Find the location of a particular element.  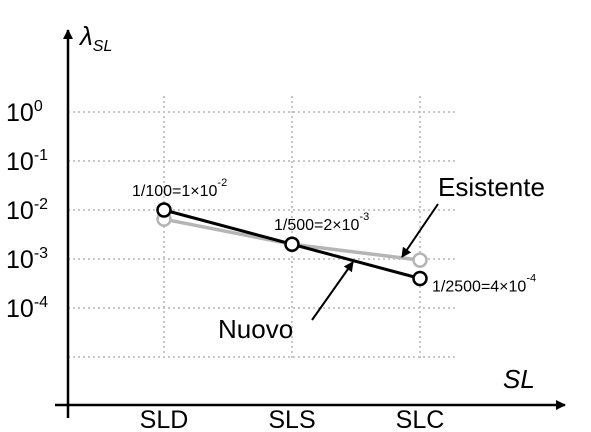

y-tick-label: 10⁻⁴ is located at coordinates (27, 308).